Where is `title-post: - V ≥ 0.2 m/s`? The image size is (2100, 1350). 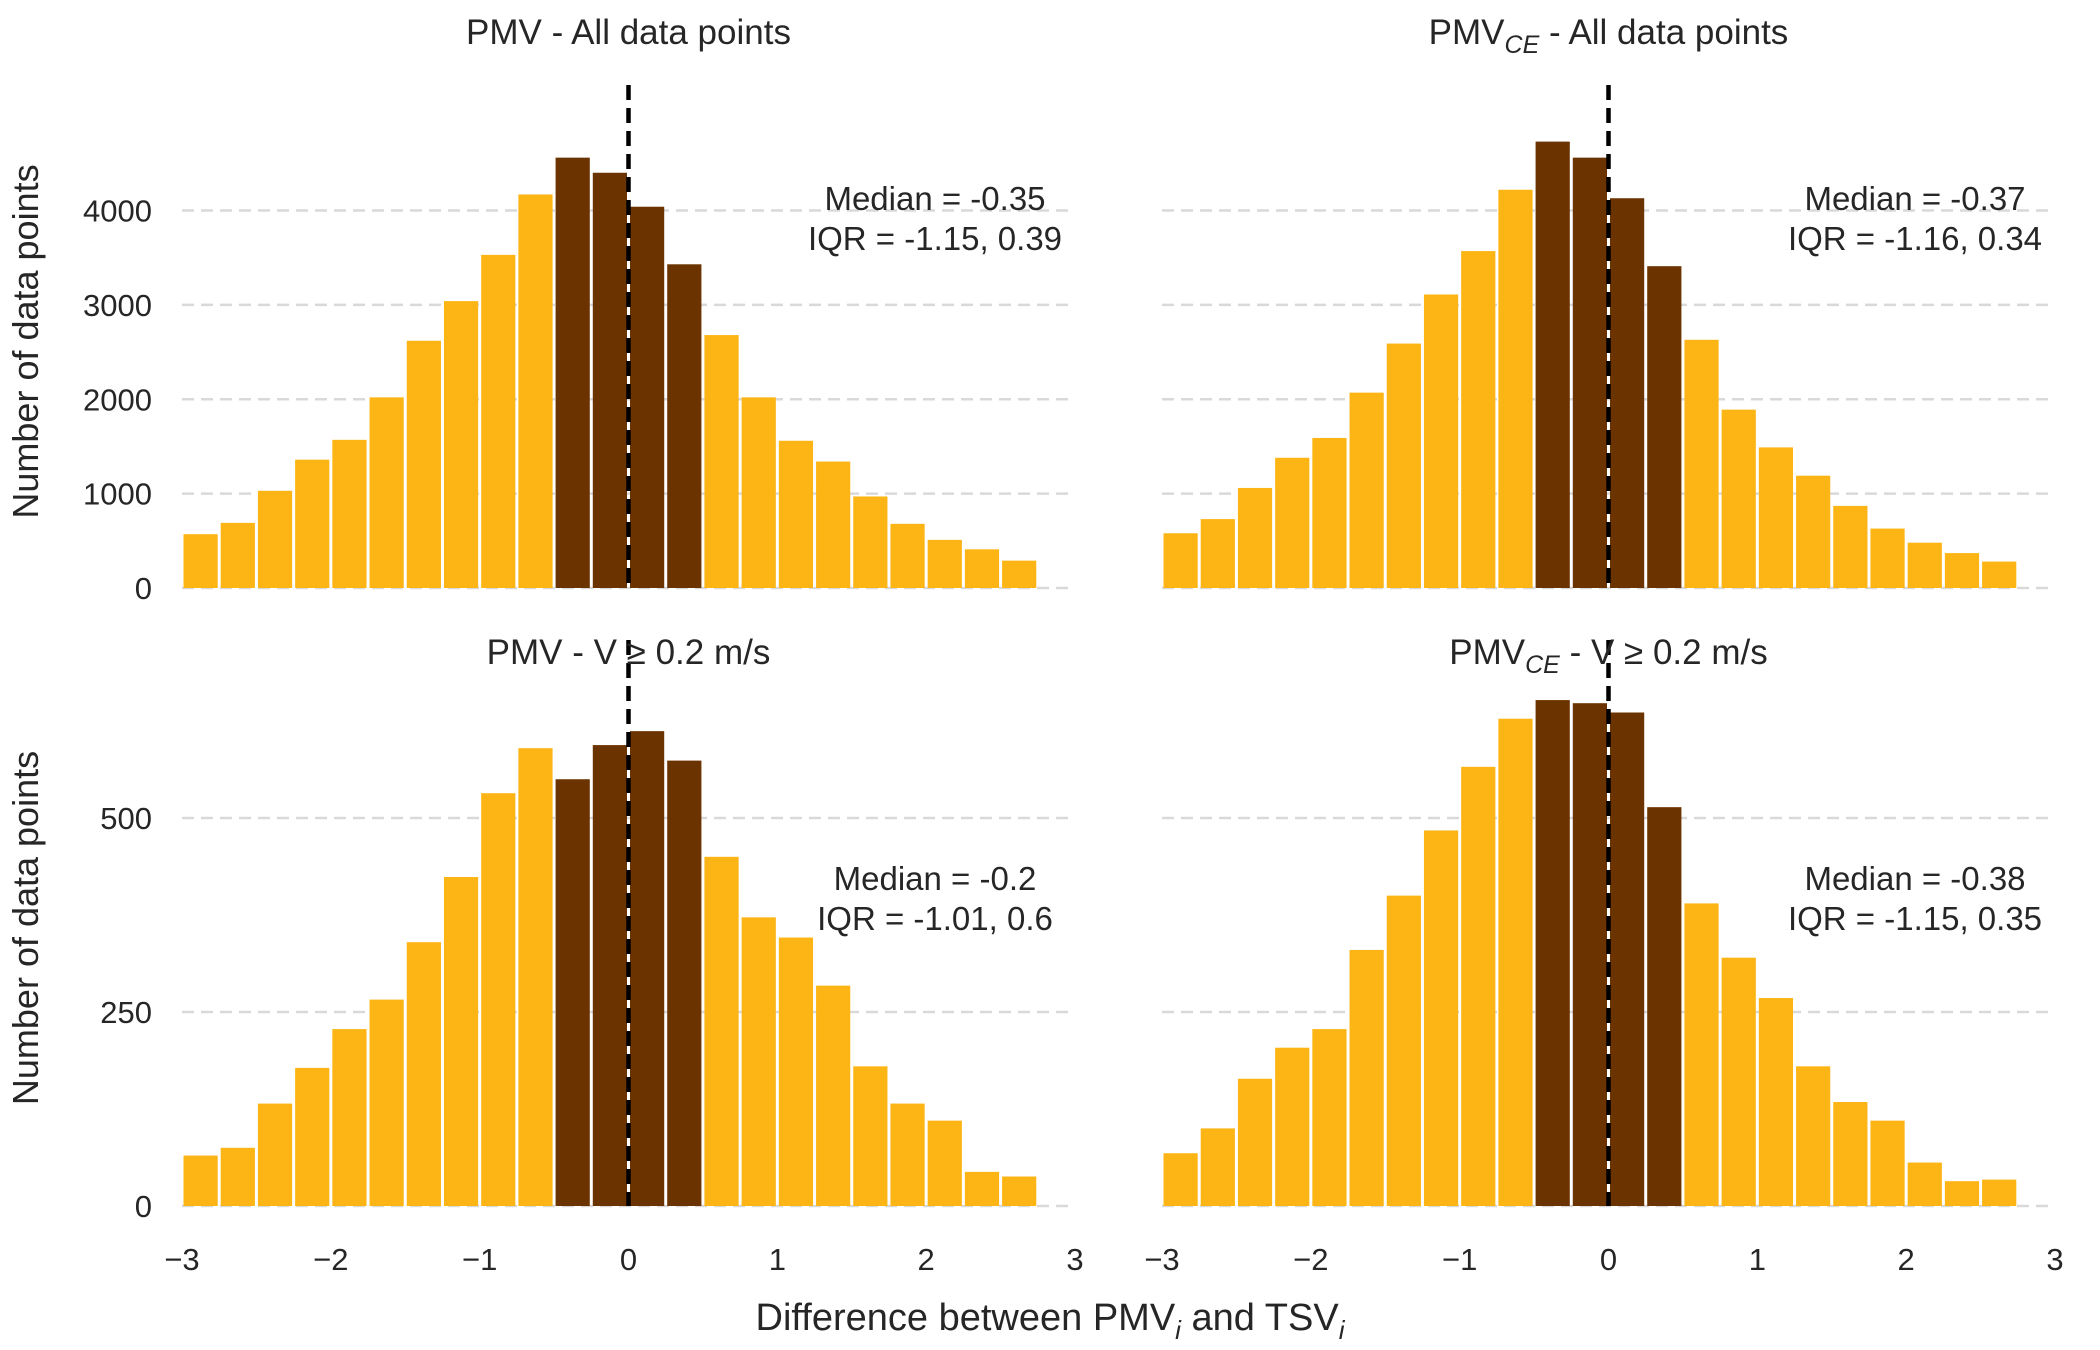
title-post: - V ≥ 0.2 m/s is located at coordinates (666, 652).